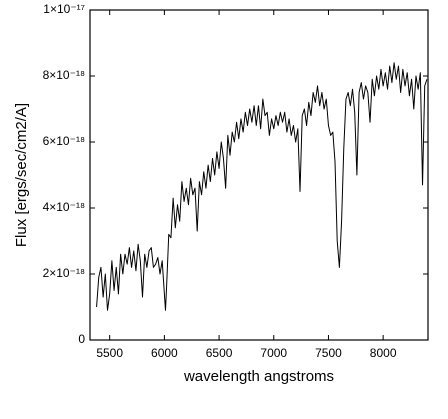 This screenshot has height=419, width=448. What do you see at coordinates (328, 353) in the screenshot?
I see `x-tick-label: 7500` at bounding box center [328, 353].